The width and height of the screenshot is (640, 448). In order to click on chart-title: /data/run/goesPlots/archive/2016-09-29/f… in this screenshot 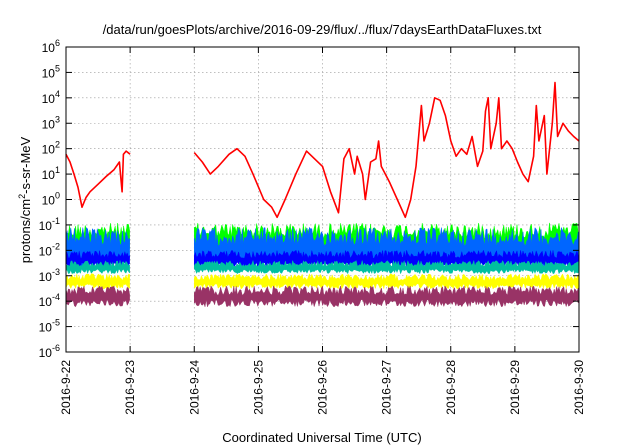, I will do `click(322, 29)`.